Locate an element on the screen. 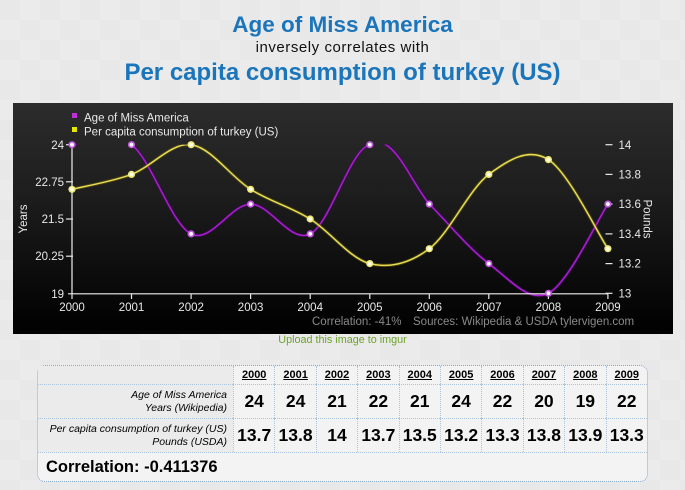 The width and height of the screenshot is (685, 490). svg-text: 20.25 is located at coordinates (49, 257).